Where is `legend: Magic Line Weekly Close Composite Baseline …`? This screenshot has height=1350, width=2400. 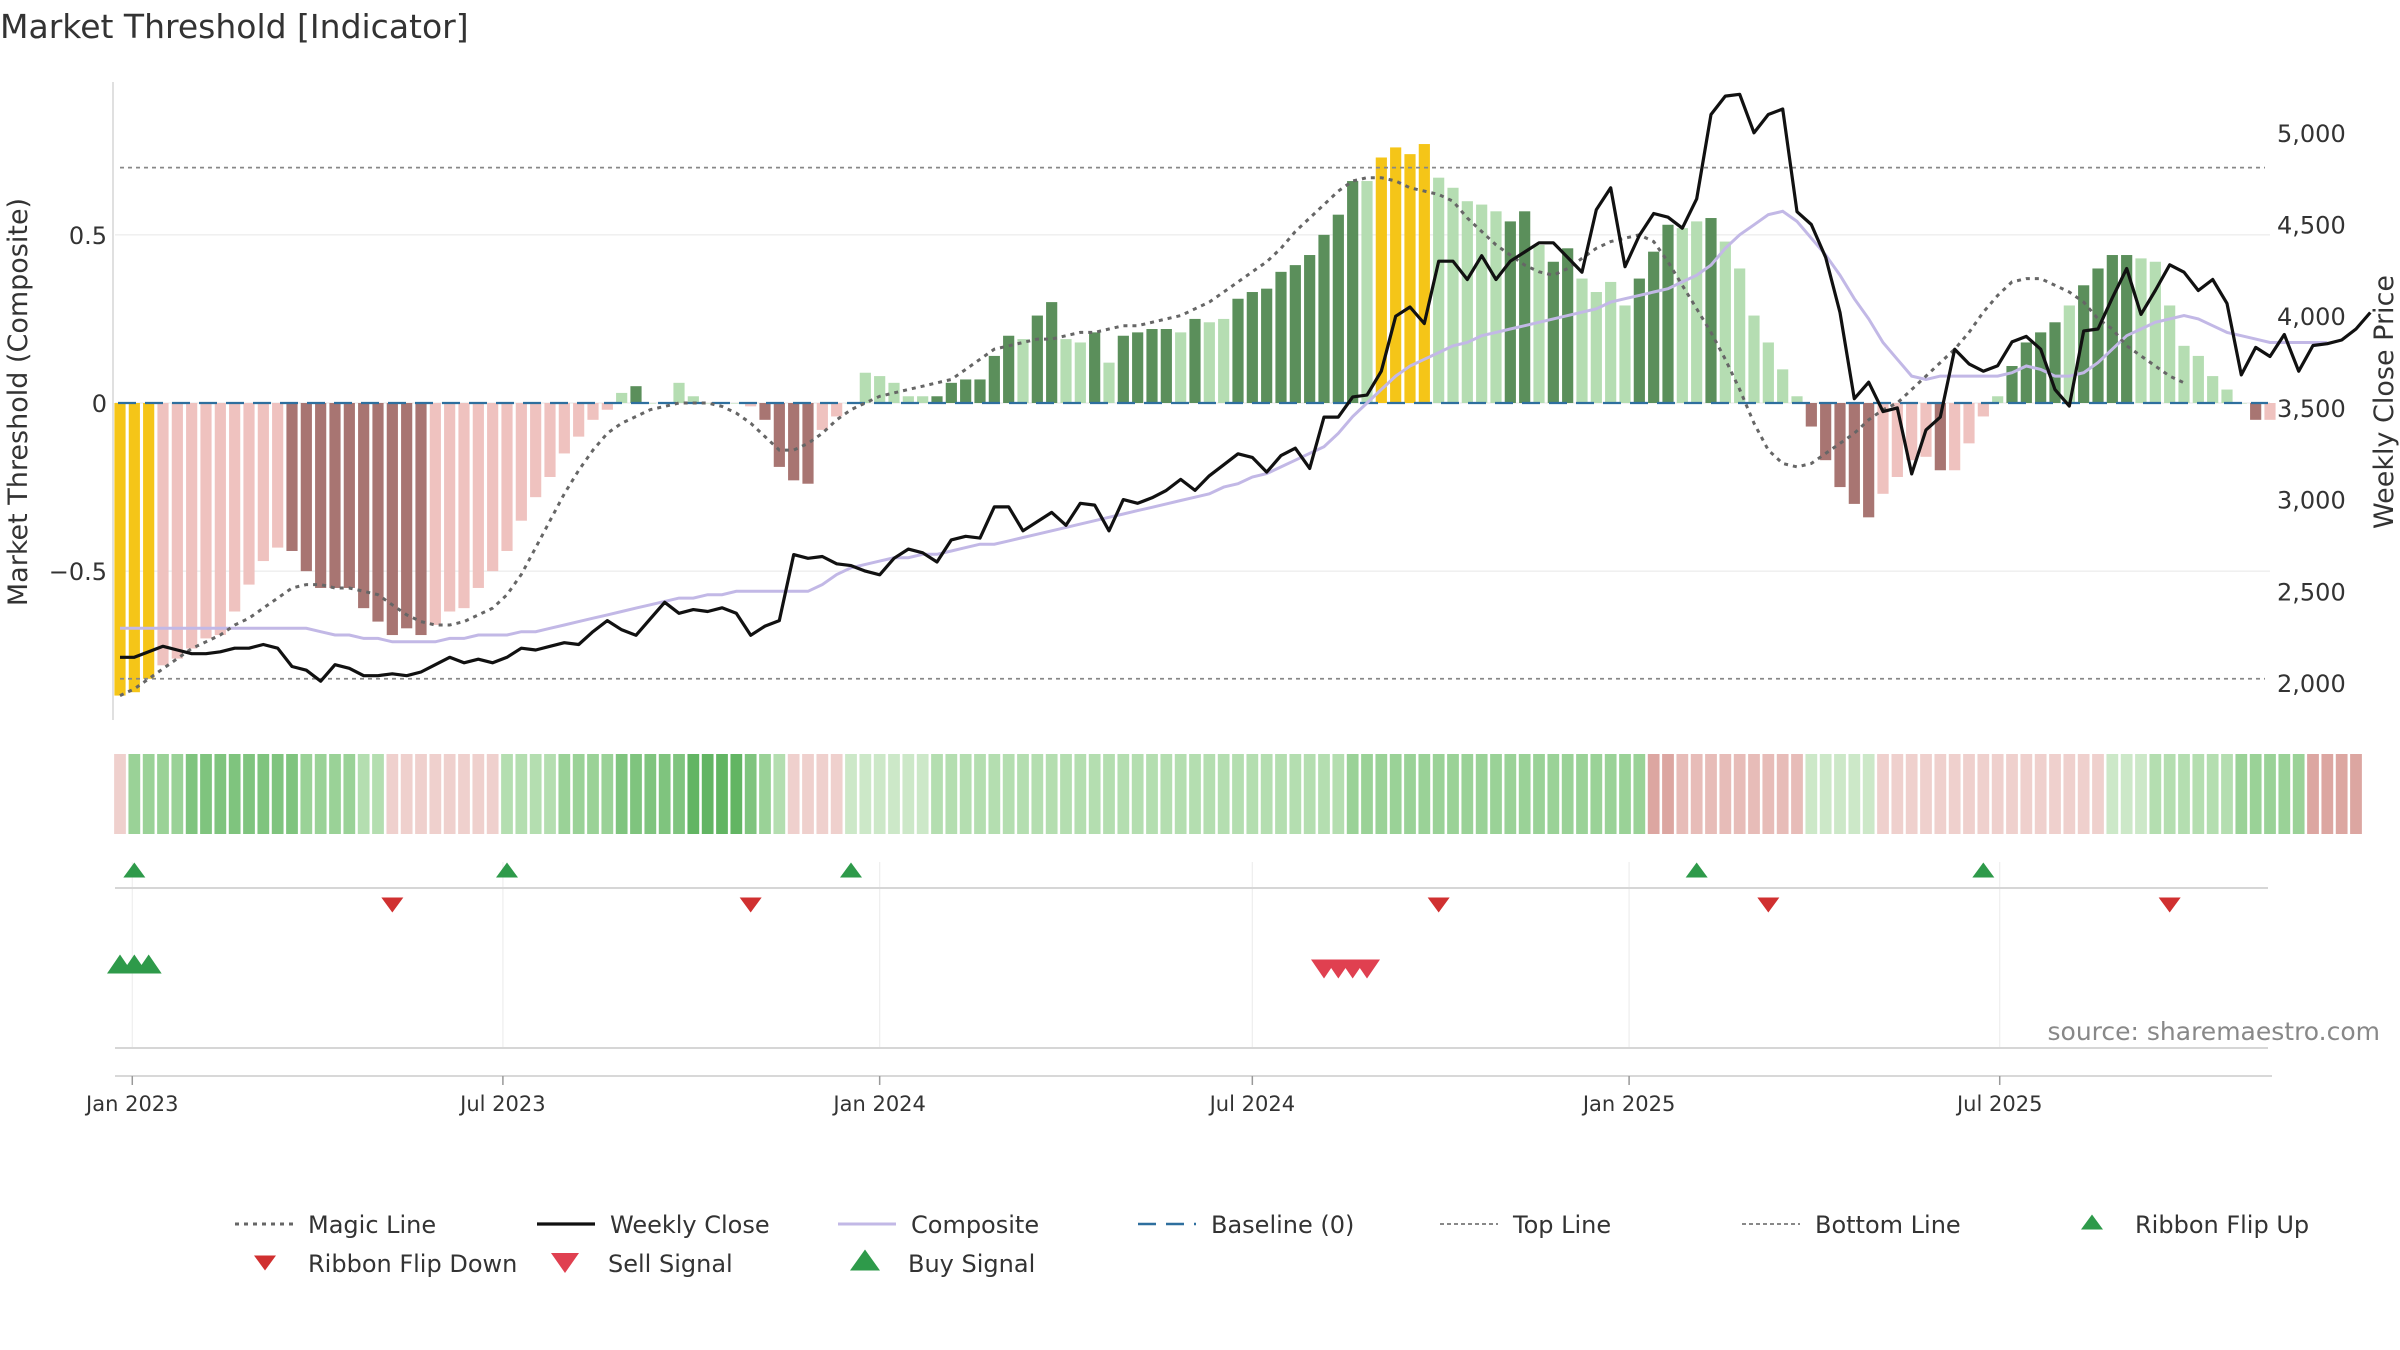
legend: Magic Line Weekly Close Composite Baseline … is located at coordinates (1272, 1244).